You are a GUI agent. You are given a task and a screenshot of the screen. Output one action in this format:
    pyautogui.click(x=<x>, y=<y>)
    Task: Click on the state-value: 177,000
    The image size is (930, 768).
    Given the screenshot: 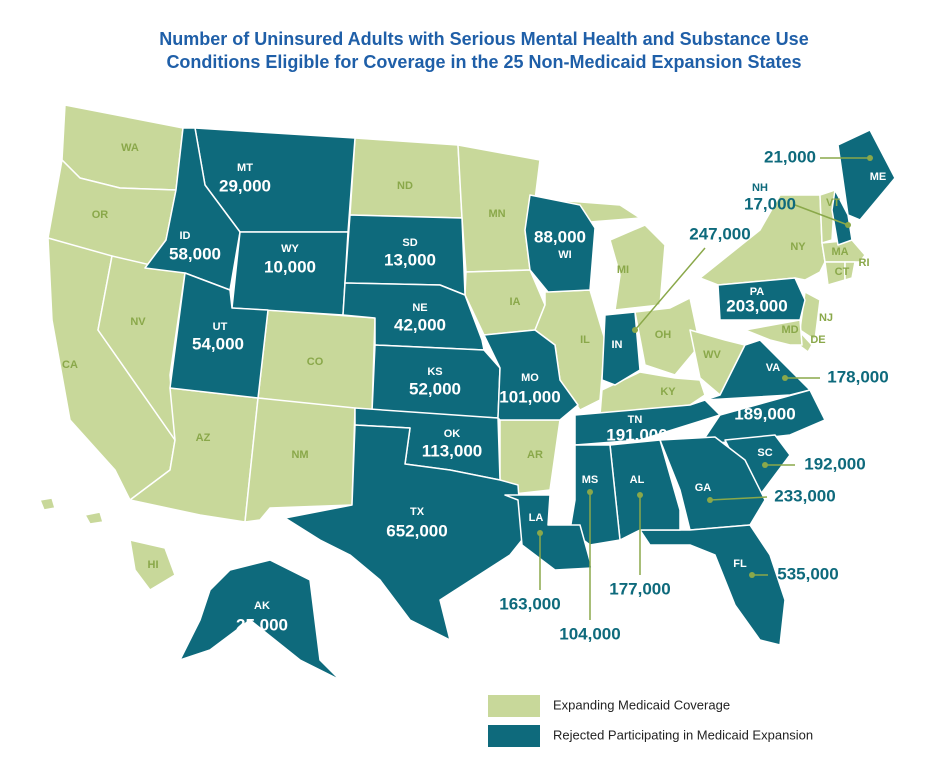 What is the action you would take?
    pyautogui.click(x=639, y=588)
    